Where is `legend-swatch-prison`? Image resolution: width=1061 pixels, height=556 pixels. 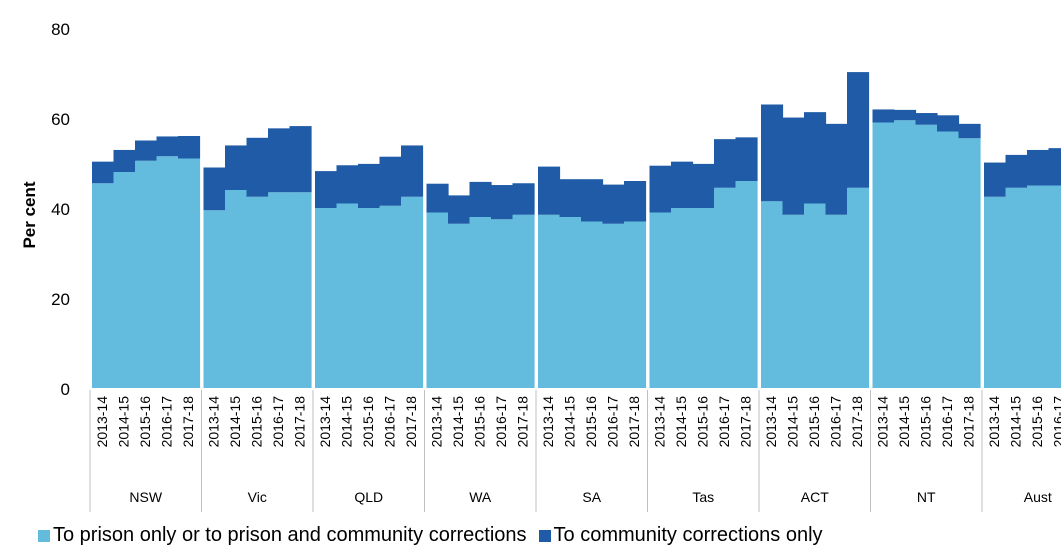 legend-swatch-prison is located at coordinates (44, 535).